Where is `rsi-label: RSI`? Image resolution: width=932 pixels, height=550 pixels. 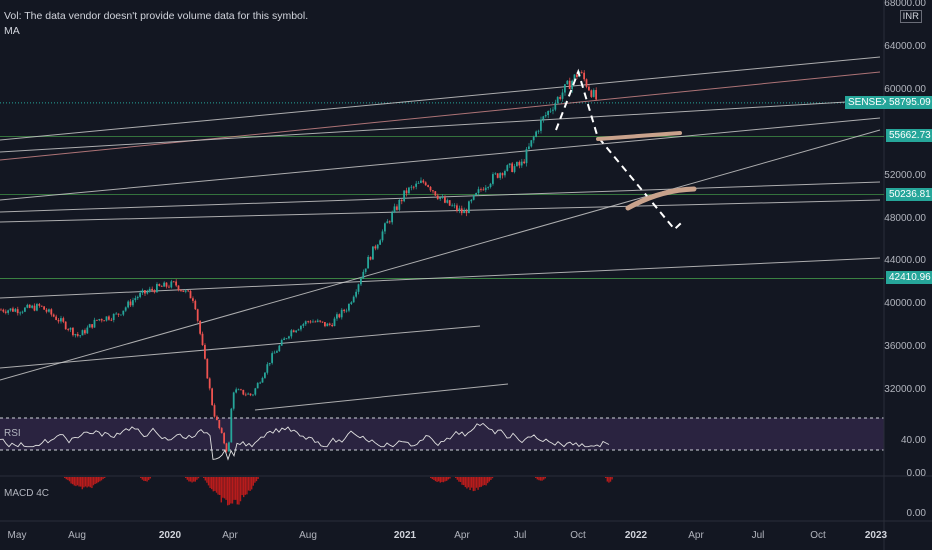 rsi-label: RSI is located at coordinates (12, 433).